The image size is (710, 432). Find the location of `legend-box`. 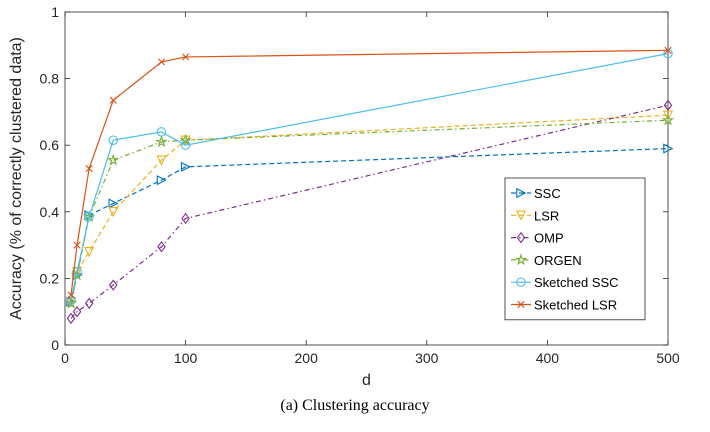

legend-box is located at coordinates (575, 249).